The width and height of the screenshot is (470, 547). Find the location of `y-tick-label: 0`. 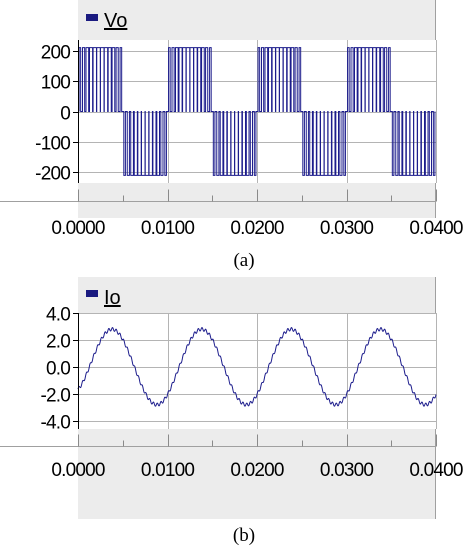

y-tick-label: 0 is located at coordinates (65, 114).